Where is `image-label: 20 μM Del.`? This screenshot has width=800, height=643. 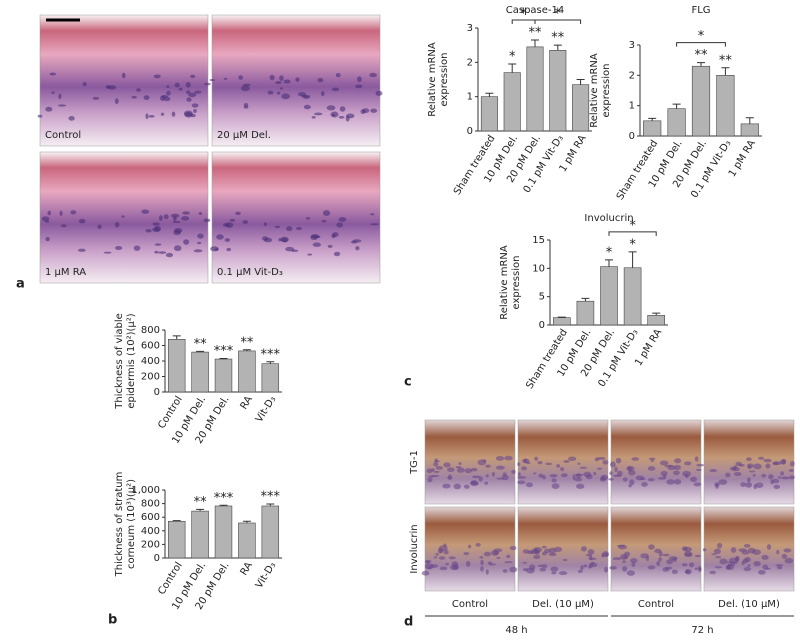
image-label: 20 μM Del. is located at coordinates (244, 135).